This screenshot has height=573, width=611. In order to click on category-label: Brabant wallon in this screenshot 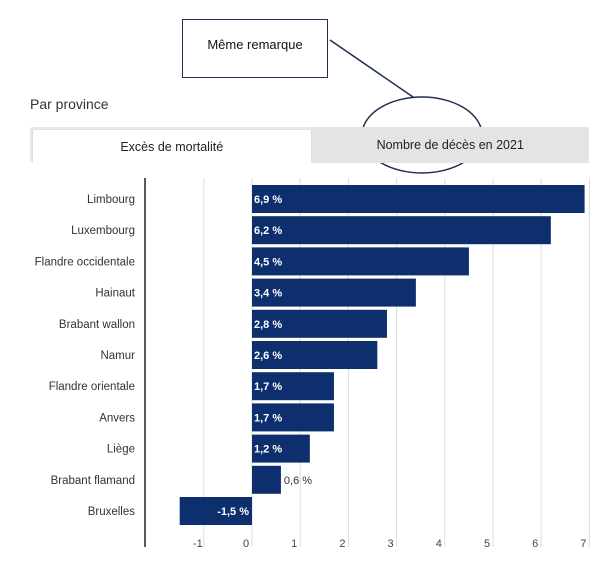, I will do `click(97, 325)`.